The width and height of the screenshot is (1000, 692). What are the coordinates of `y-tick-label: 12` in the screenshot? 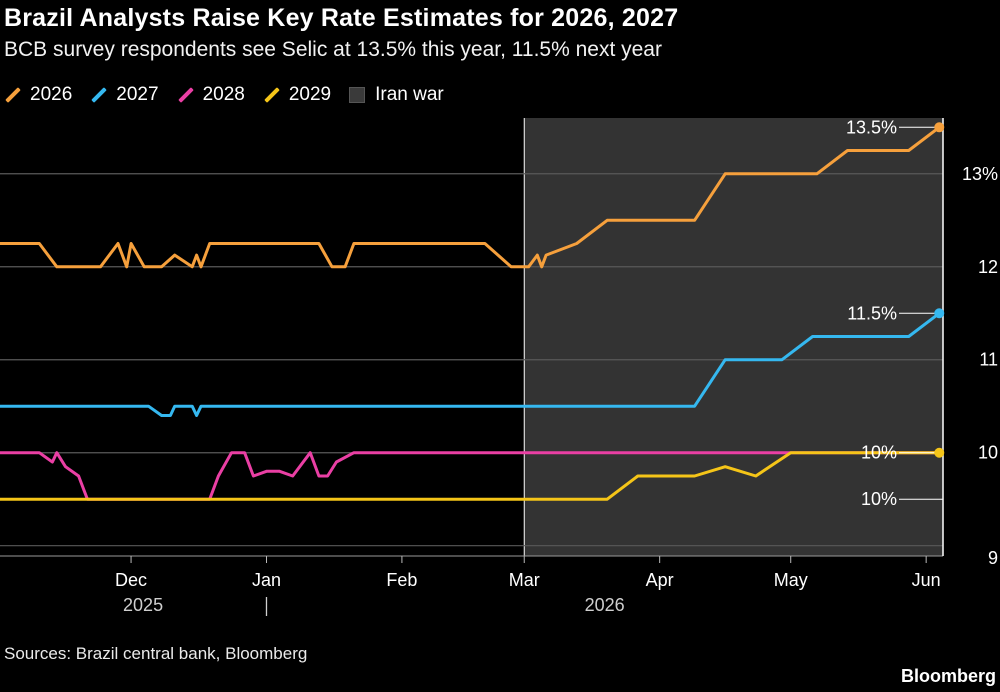 It's located at (988, 267).